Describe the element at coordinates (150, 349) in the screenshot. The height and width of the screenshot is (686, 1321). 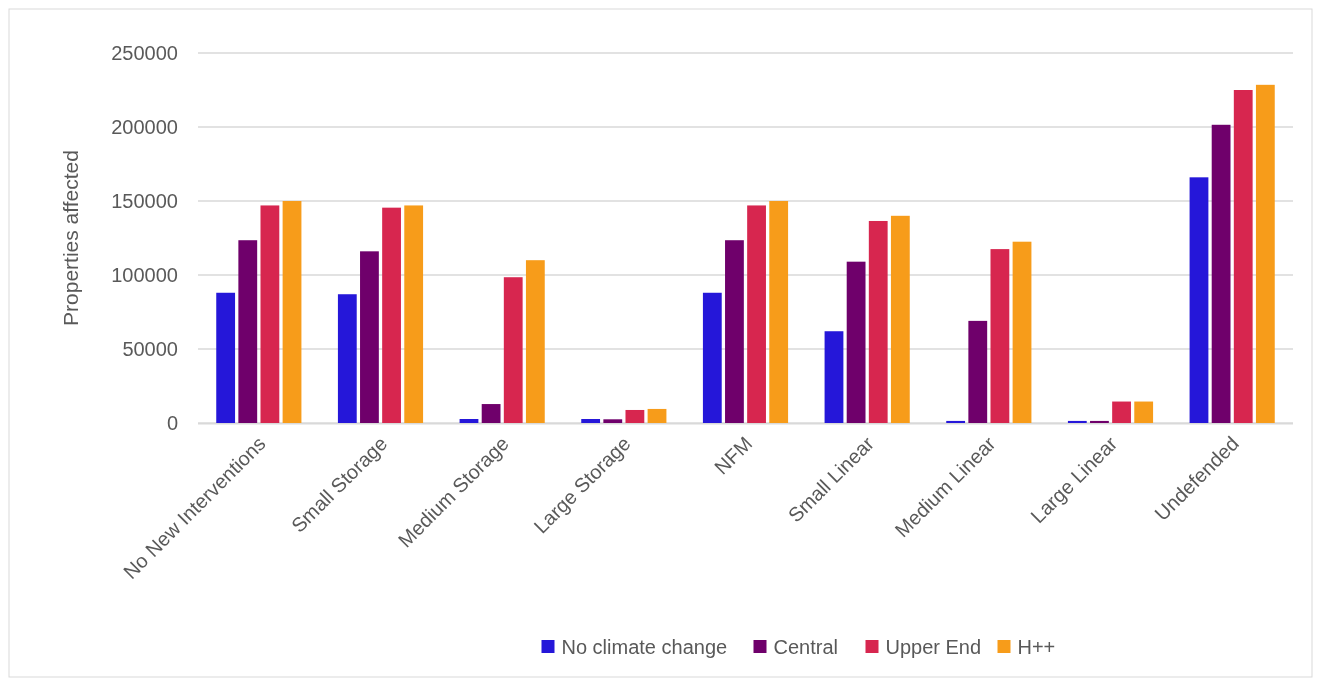
I see `y-tick-label: 50000` at that location.